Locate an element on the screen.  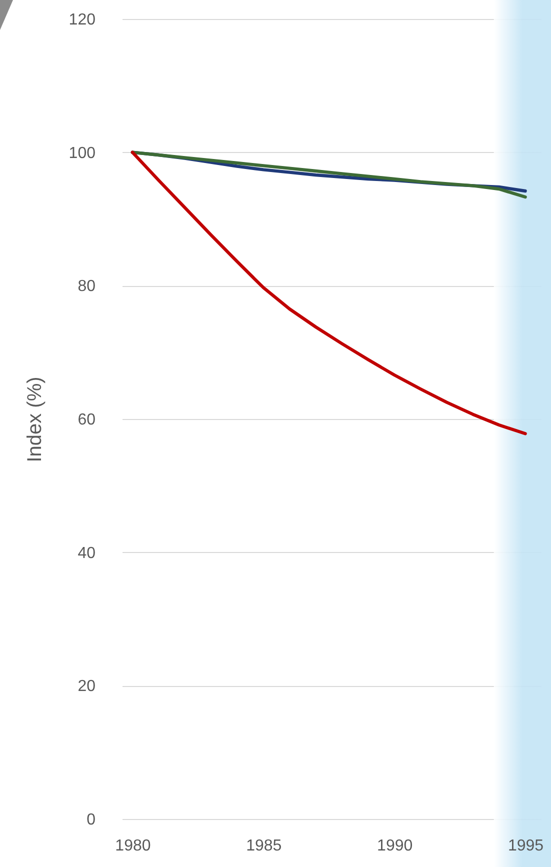
x-tick-label: 1990 is located at coordinates (395, 846).